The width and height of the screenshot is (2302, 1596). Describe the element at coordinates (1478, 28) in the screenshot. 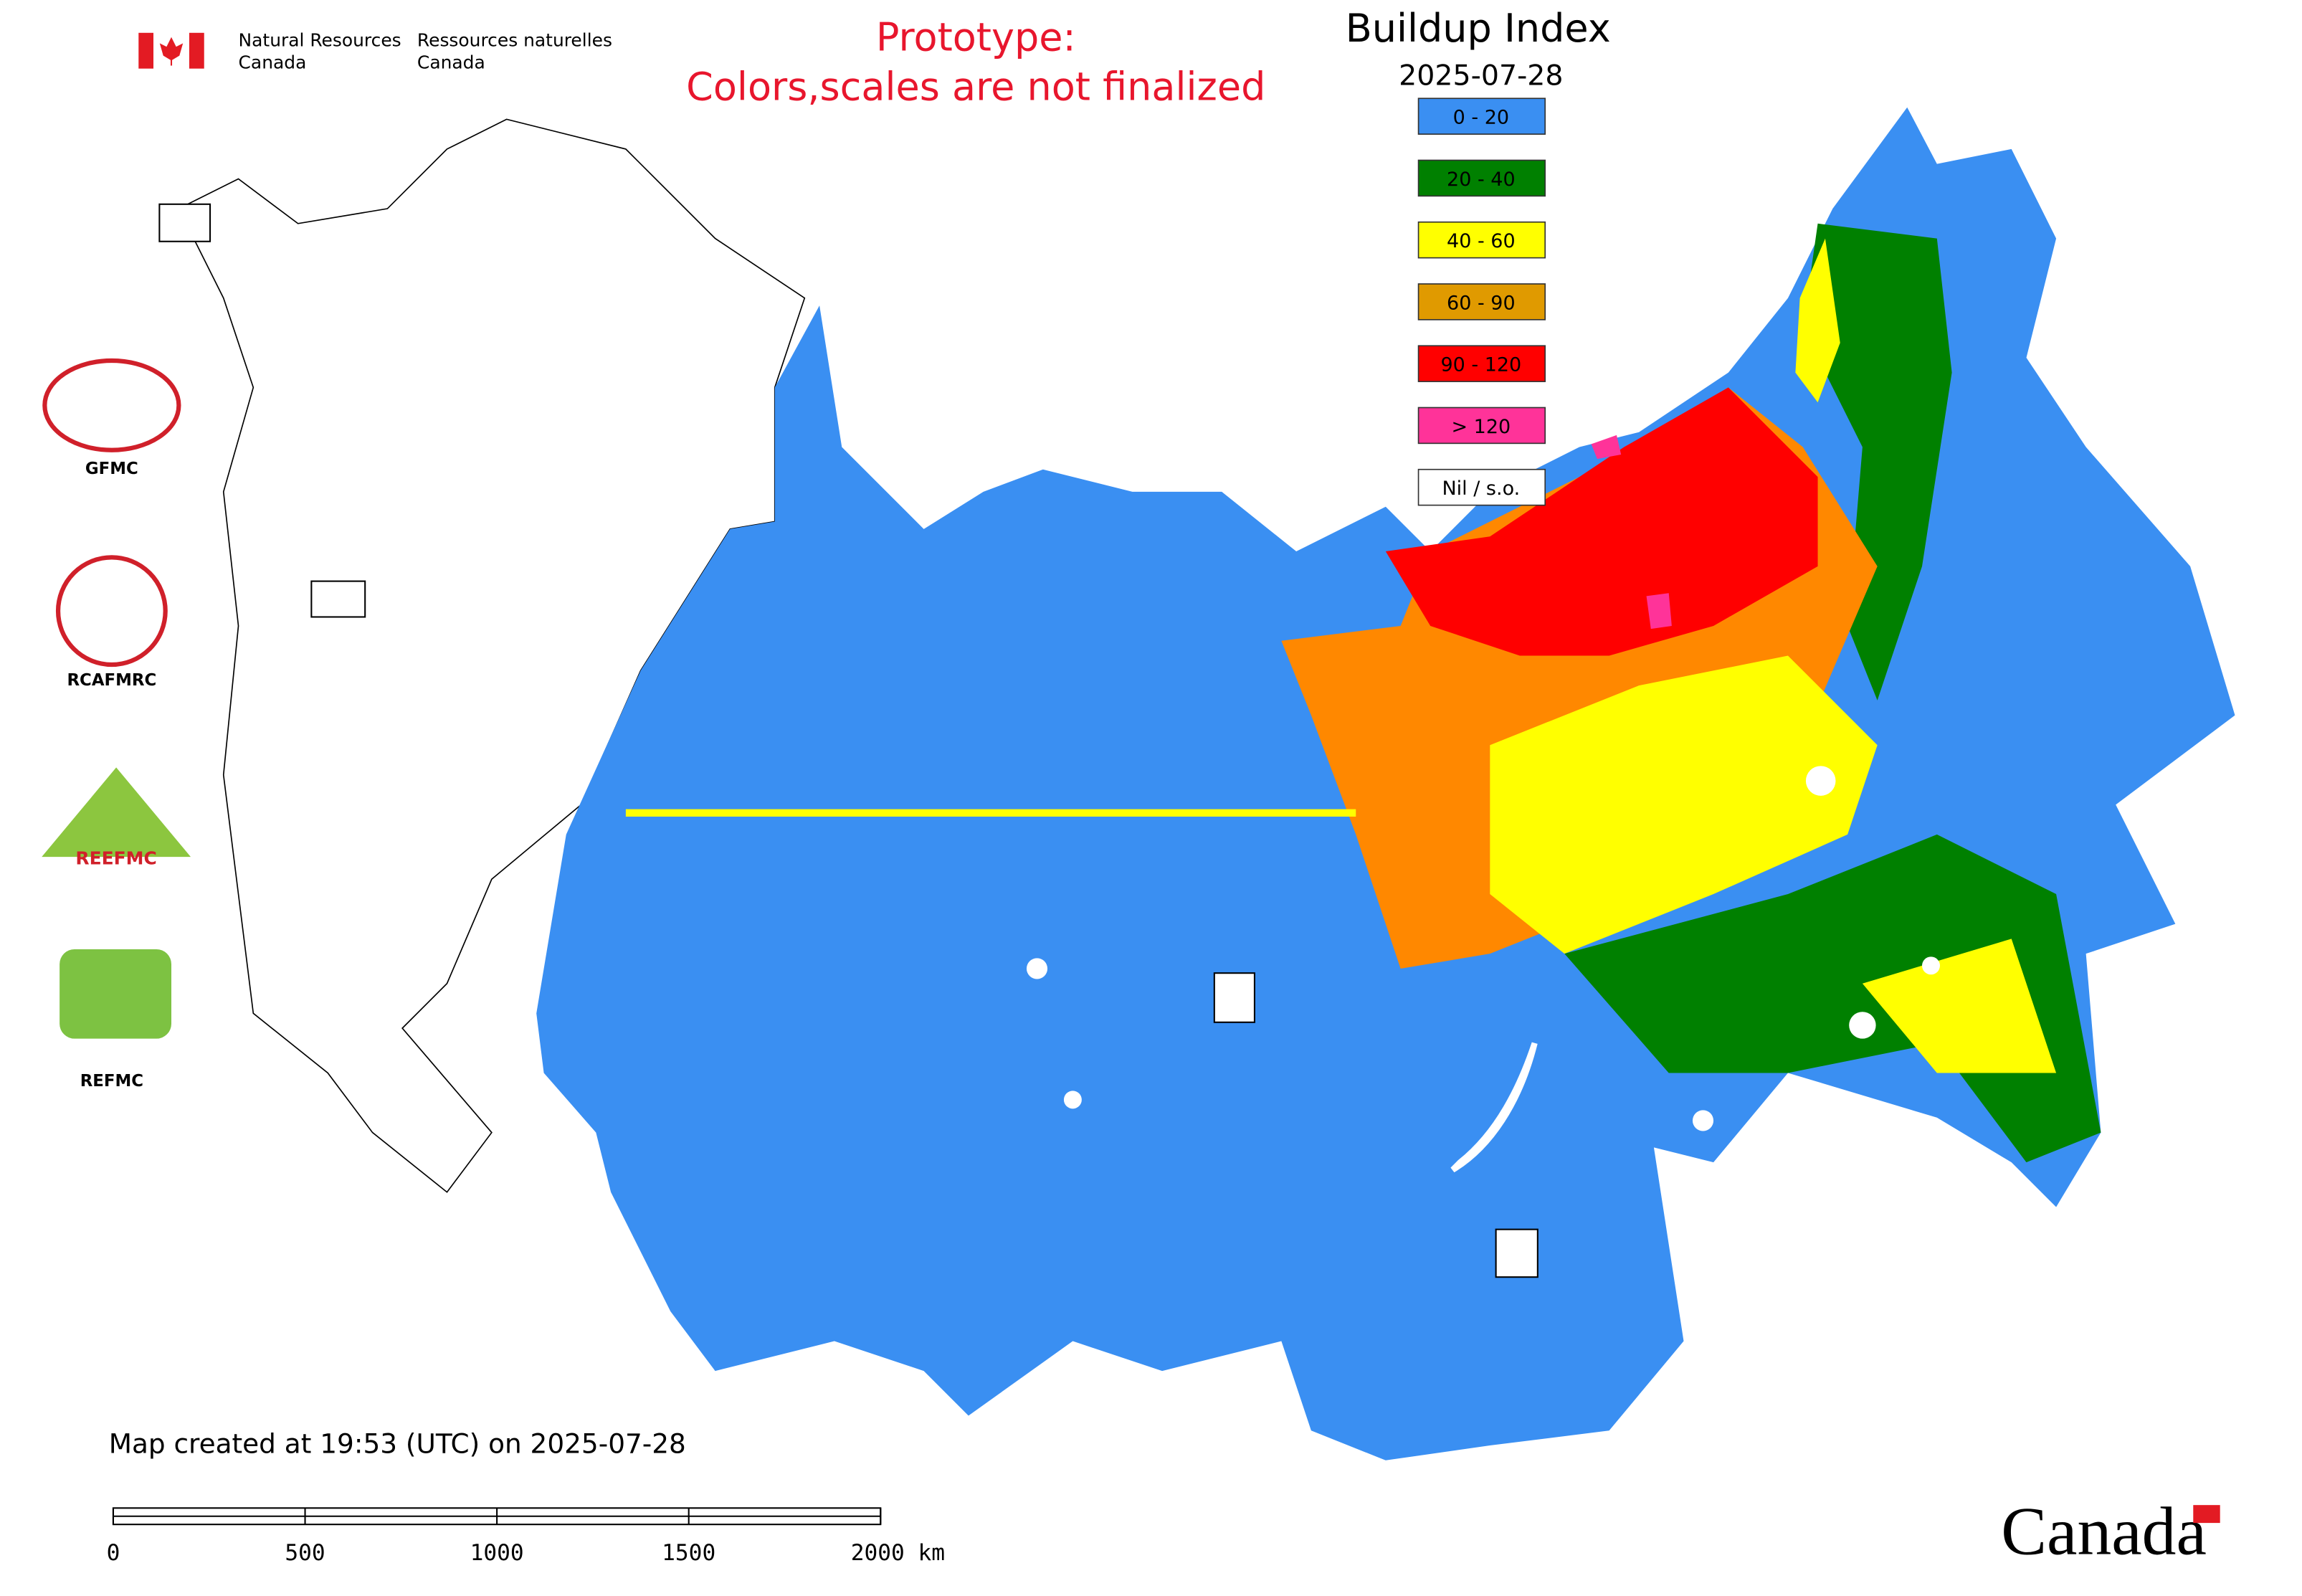

I see `legend-title: Buildup Index` at that location.